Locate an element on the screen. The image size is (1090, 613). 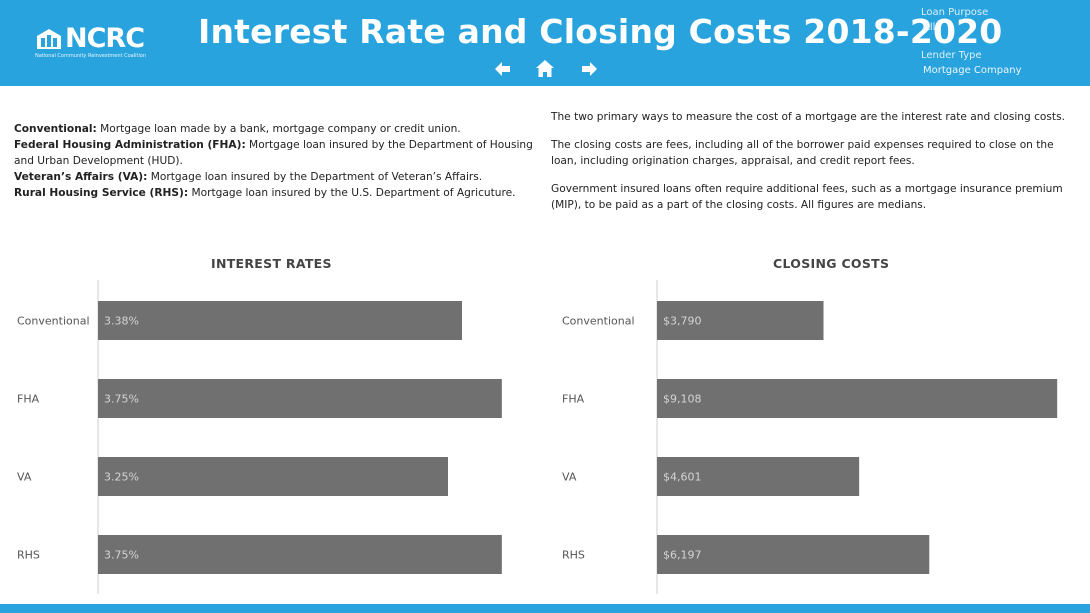
value-label: $4,601 is located at coordinates (682, 477).